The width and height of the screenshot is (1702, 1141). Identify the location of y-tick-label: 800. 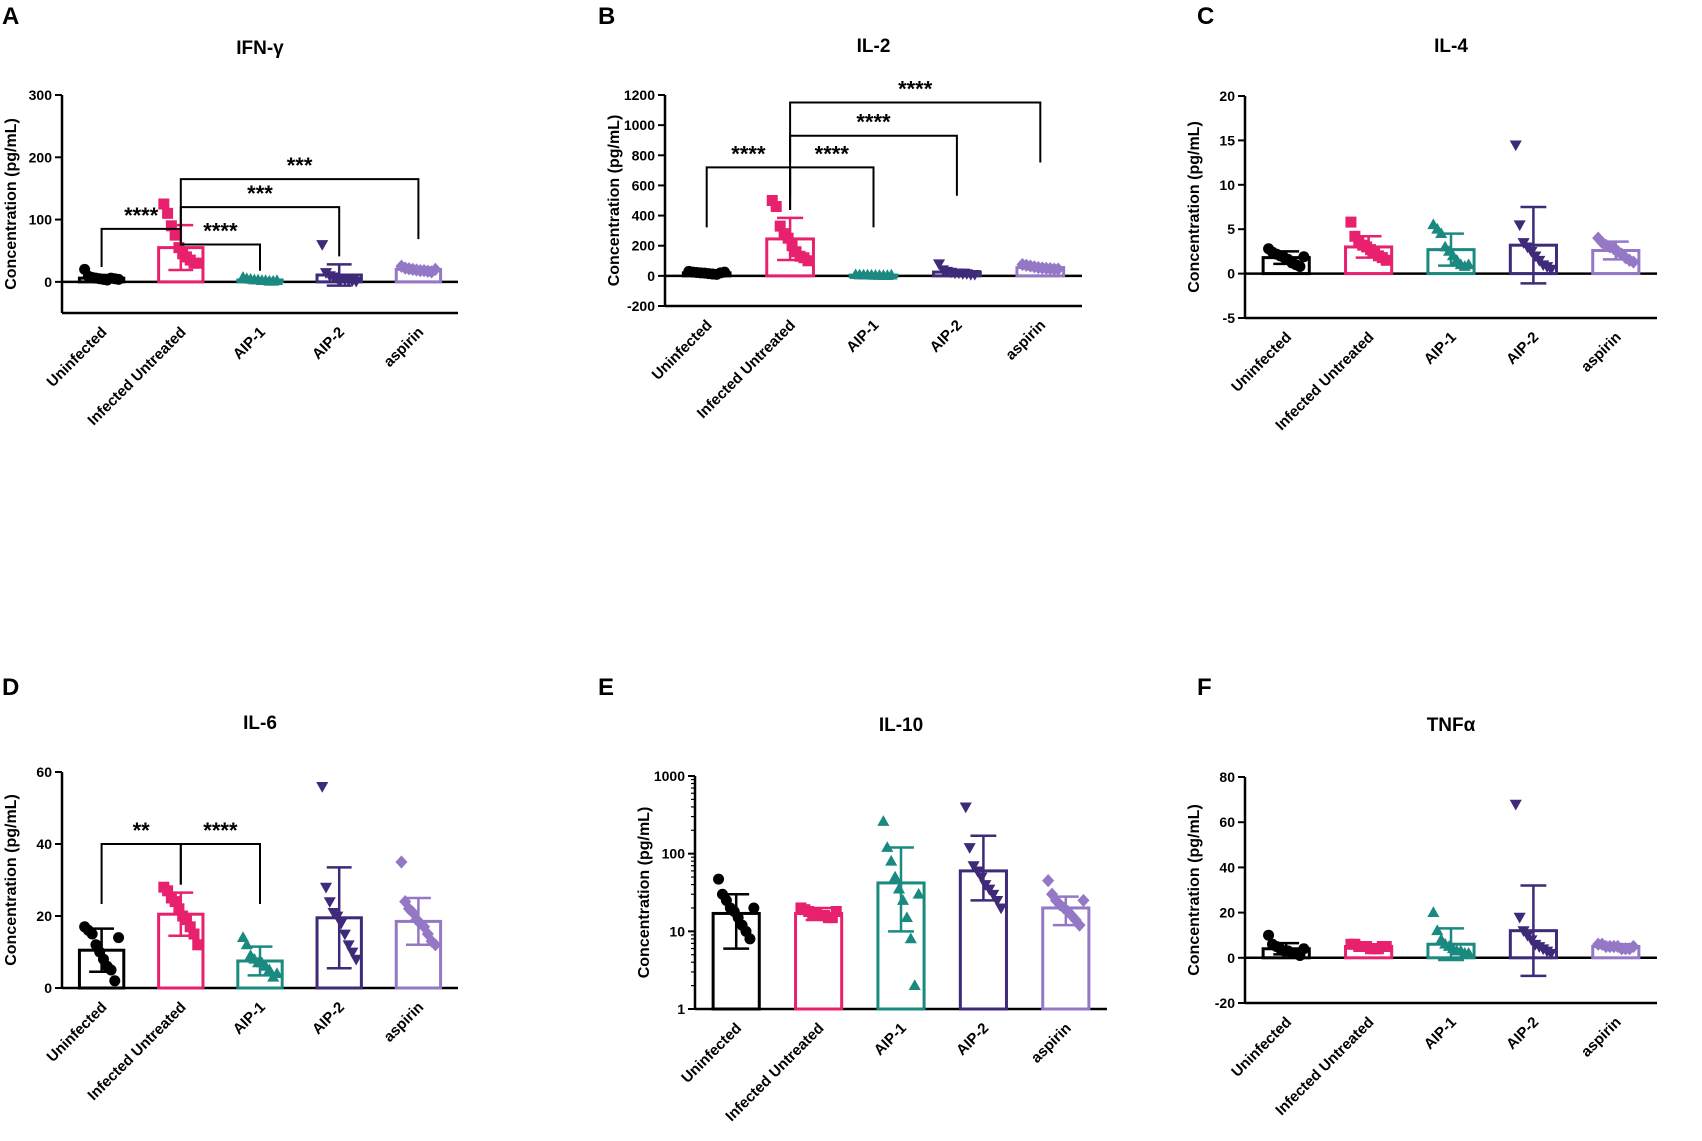
(644, 155).